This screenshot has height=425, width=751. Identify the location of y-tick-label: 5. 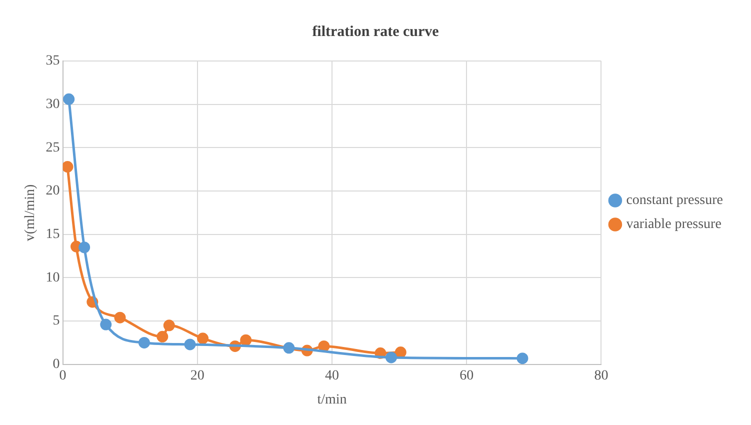
(56, 321).